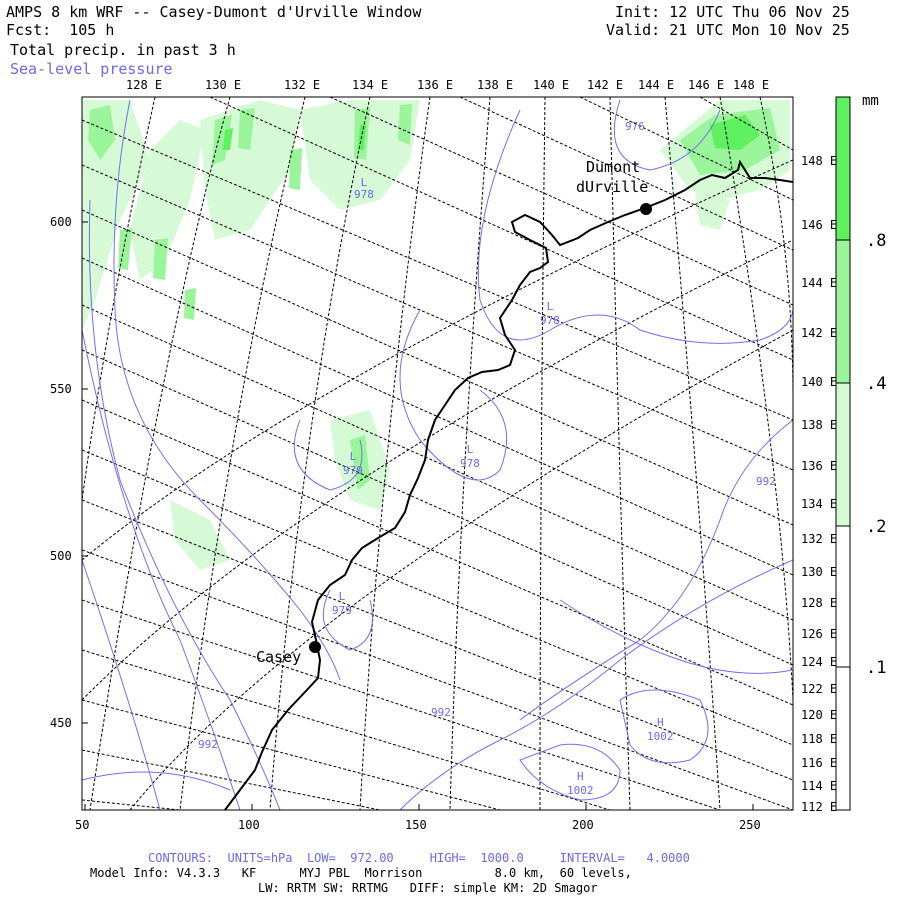  I want to click on colorbar-label: .8, so click(876, 241).